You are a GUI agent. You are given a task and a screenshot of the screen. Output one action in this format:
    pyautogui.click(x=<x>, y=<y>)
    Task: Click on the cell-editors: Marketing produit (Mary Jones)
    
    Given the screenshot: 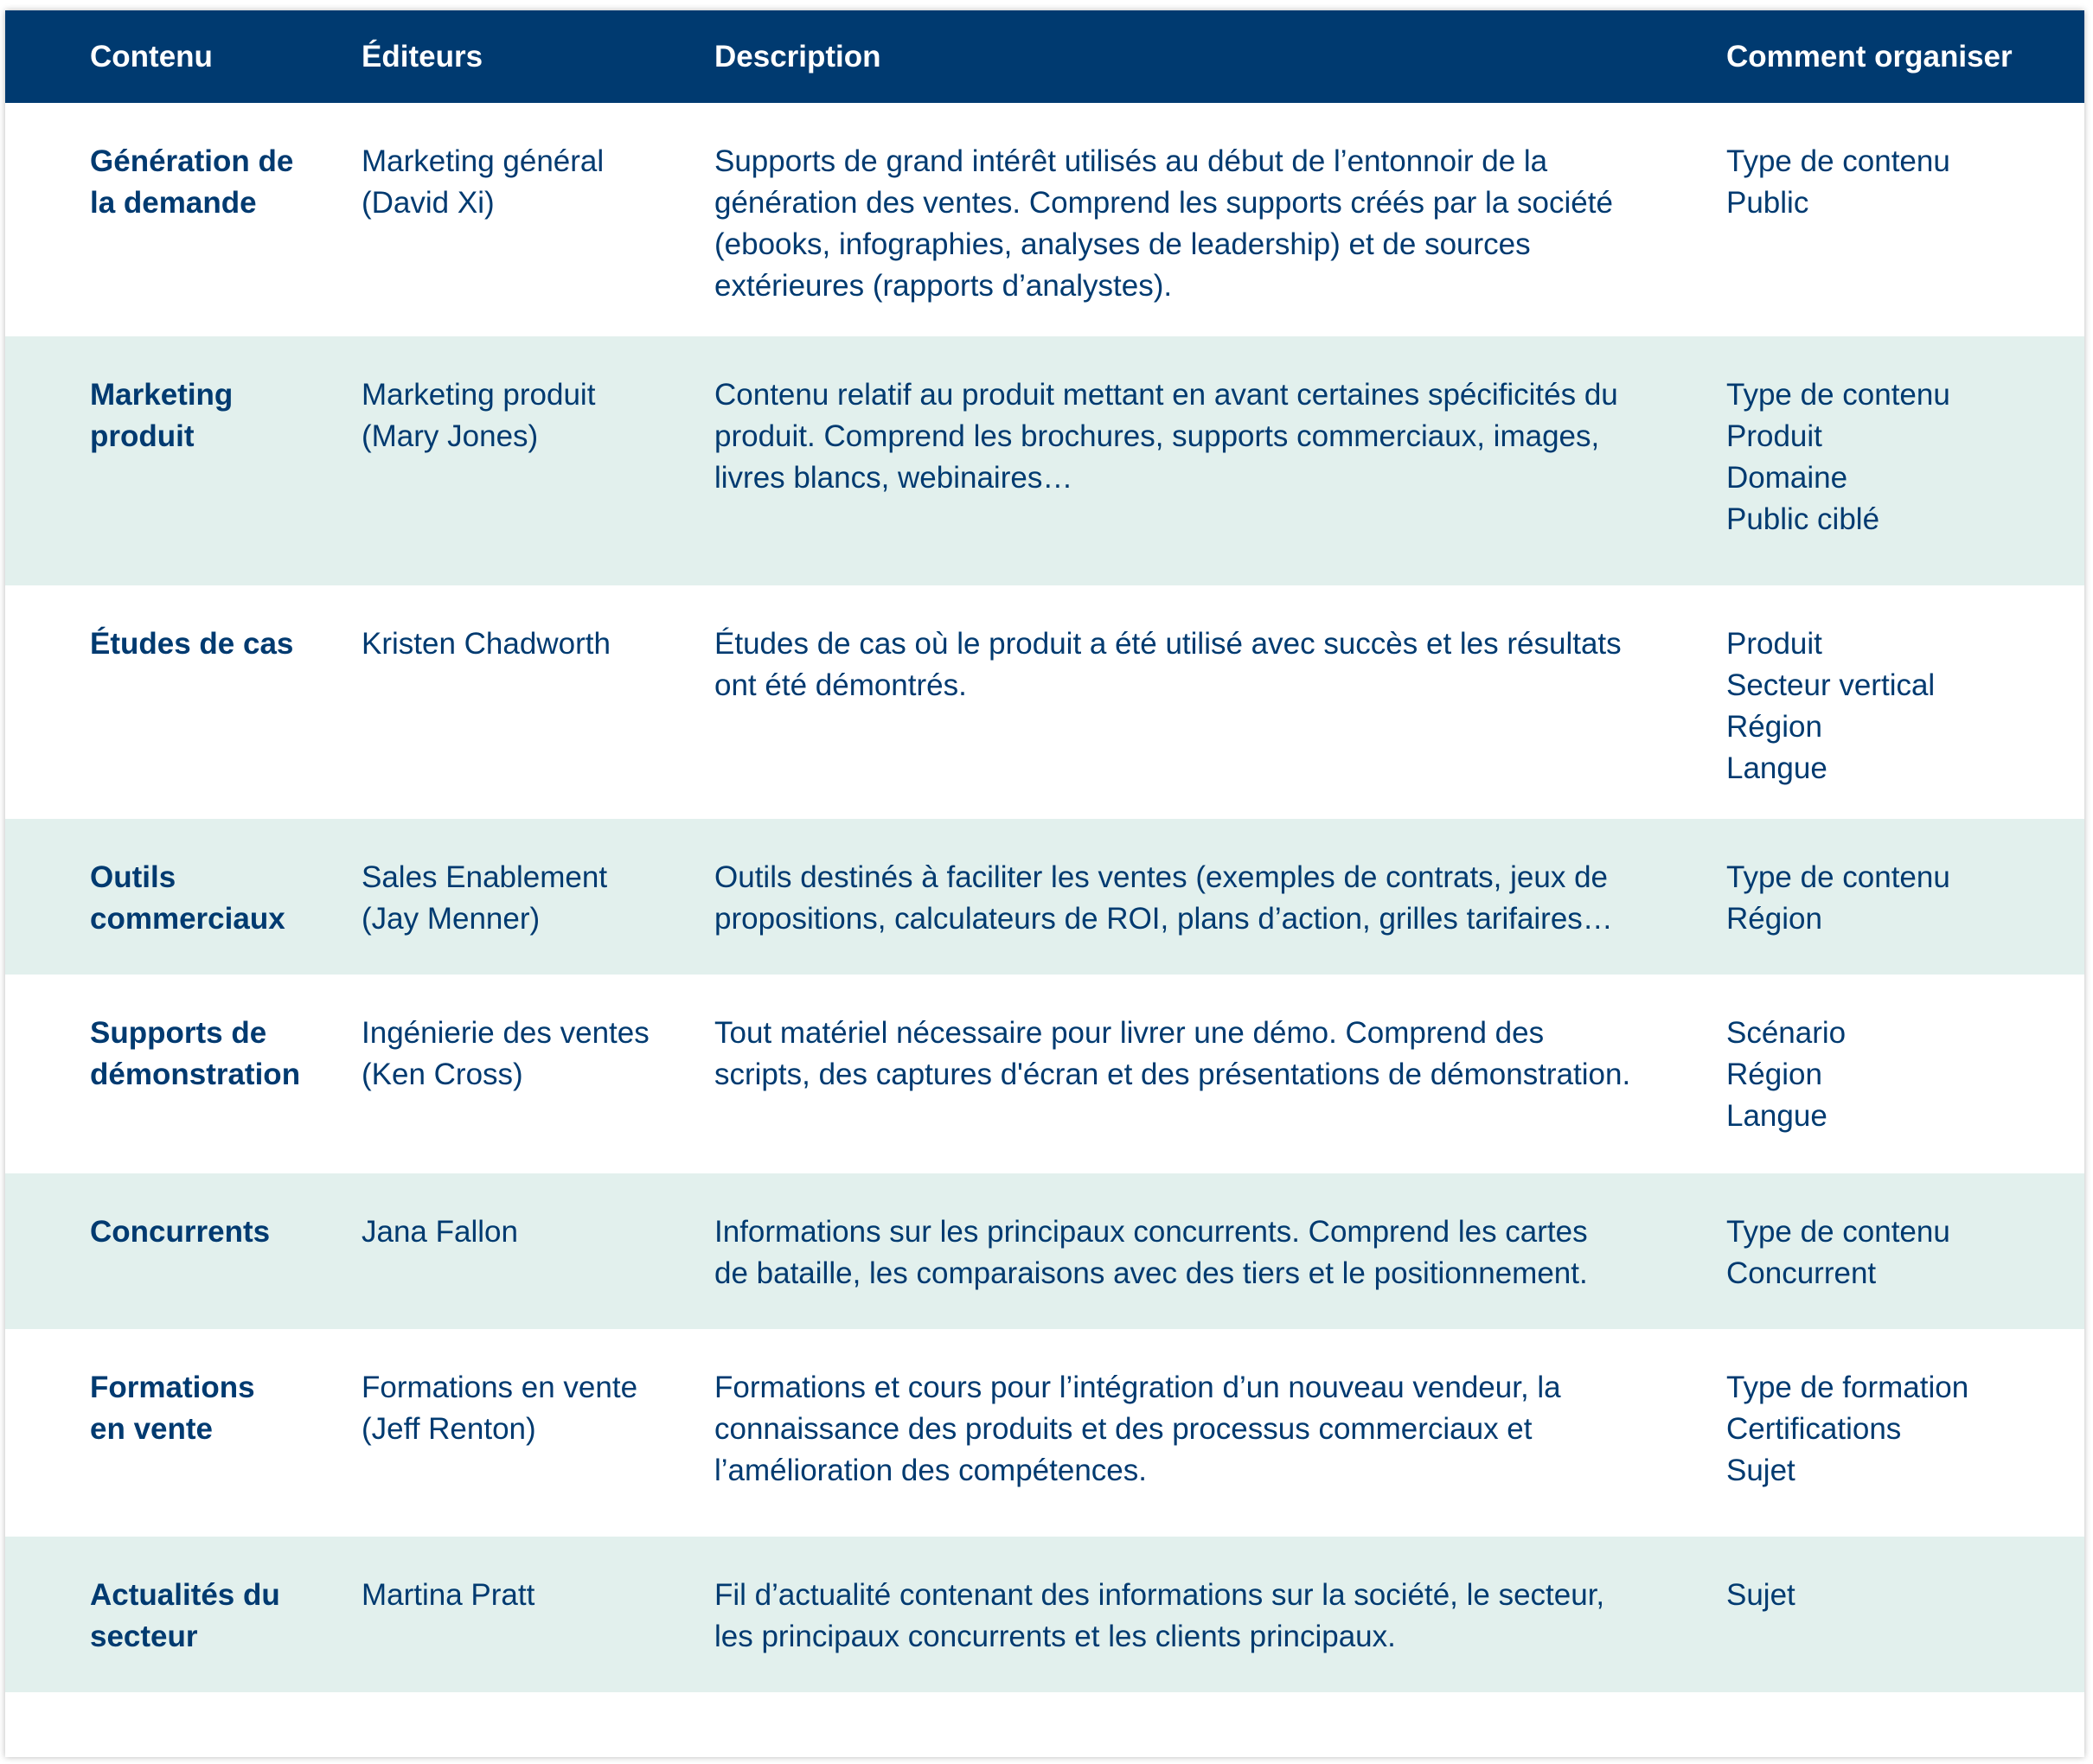 What is the action you would take?
    pyautogui.click(x=522, y=415)
    